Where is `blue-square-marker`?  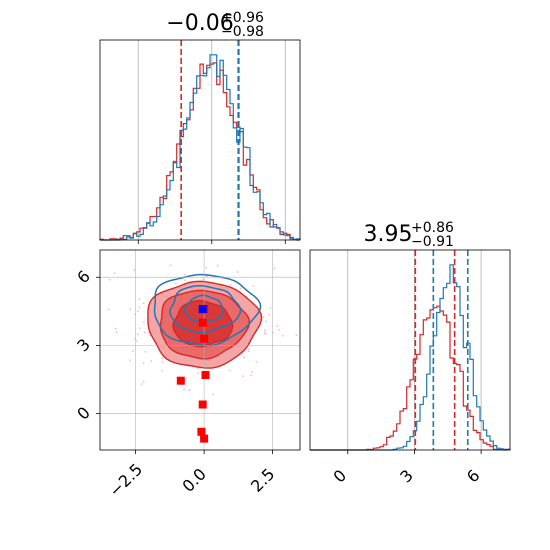
blue-square-marker is located at coordinates (202, 309).